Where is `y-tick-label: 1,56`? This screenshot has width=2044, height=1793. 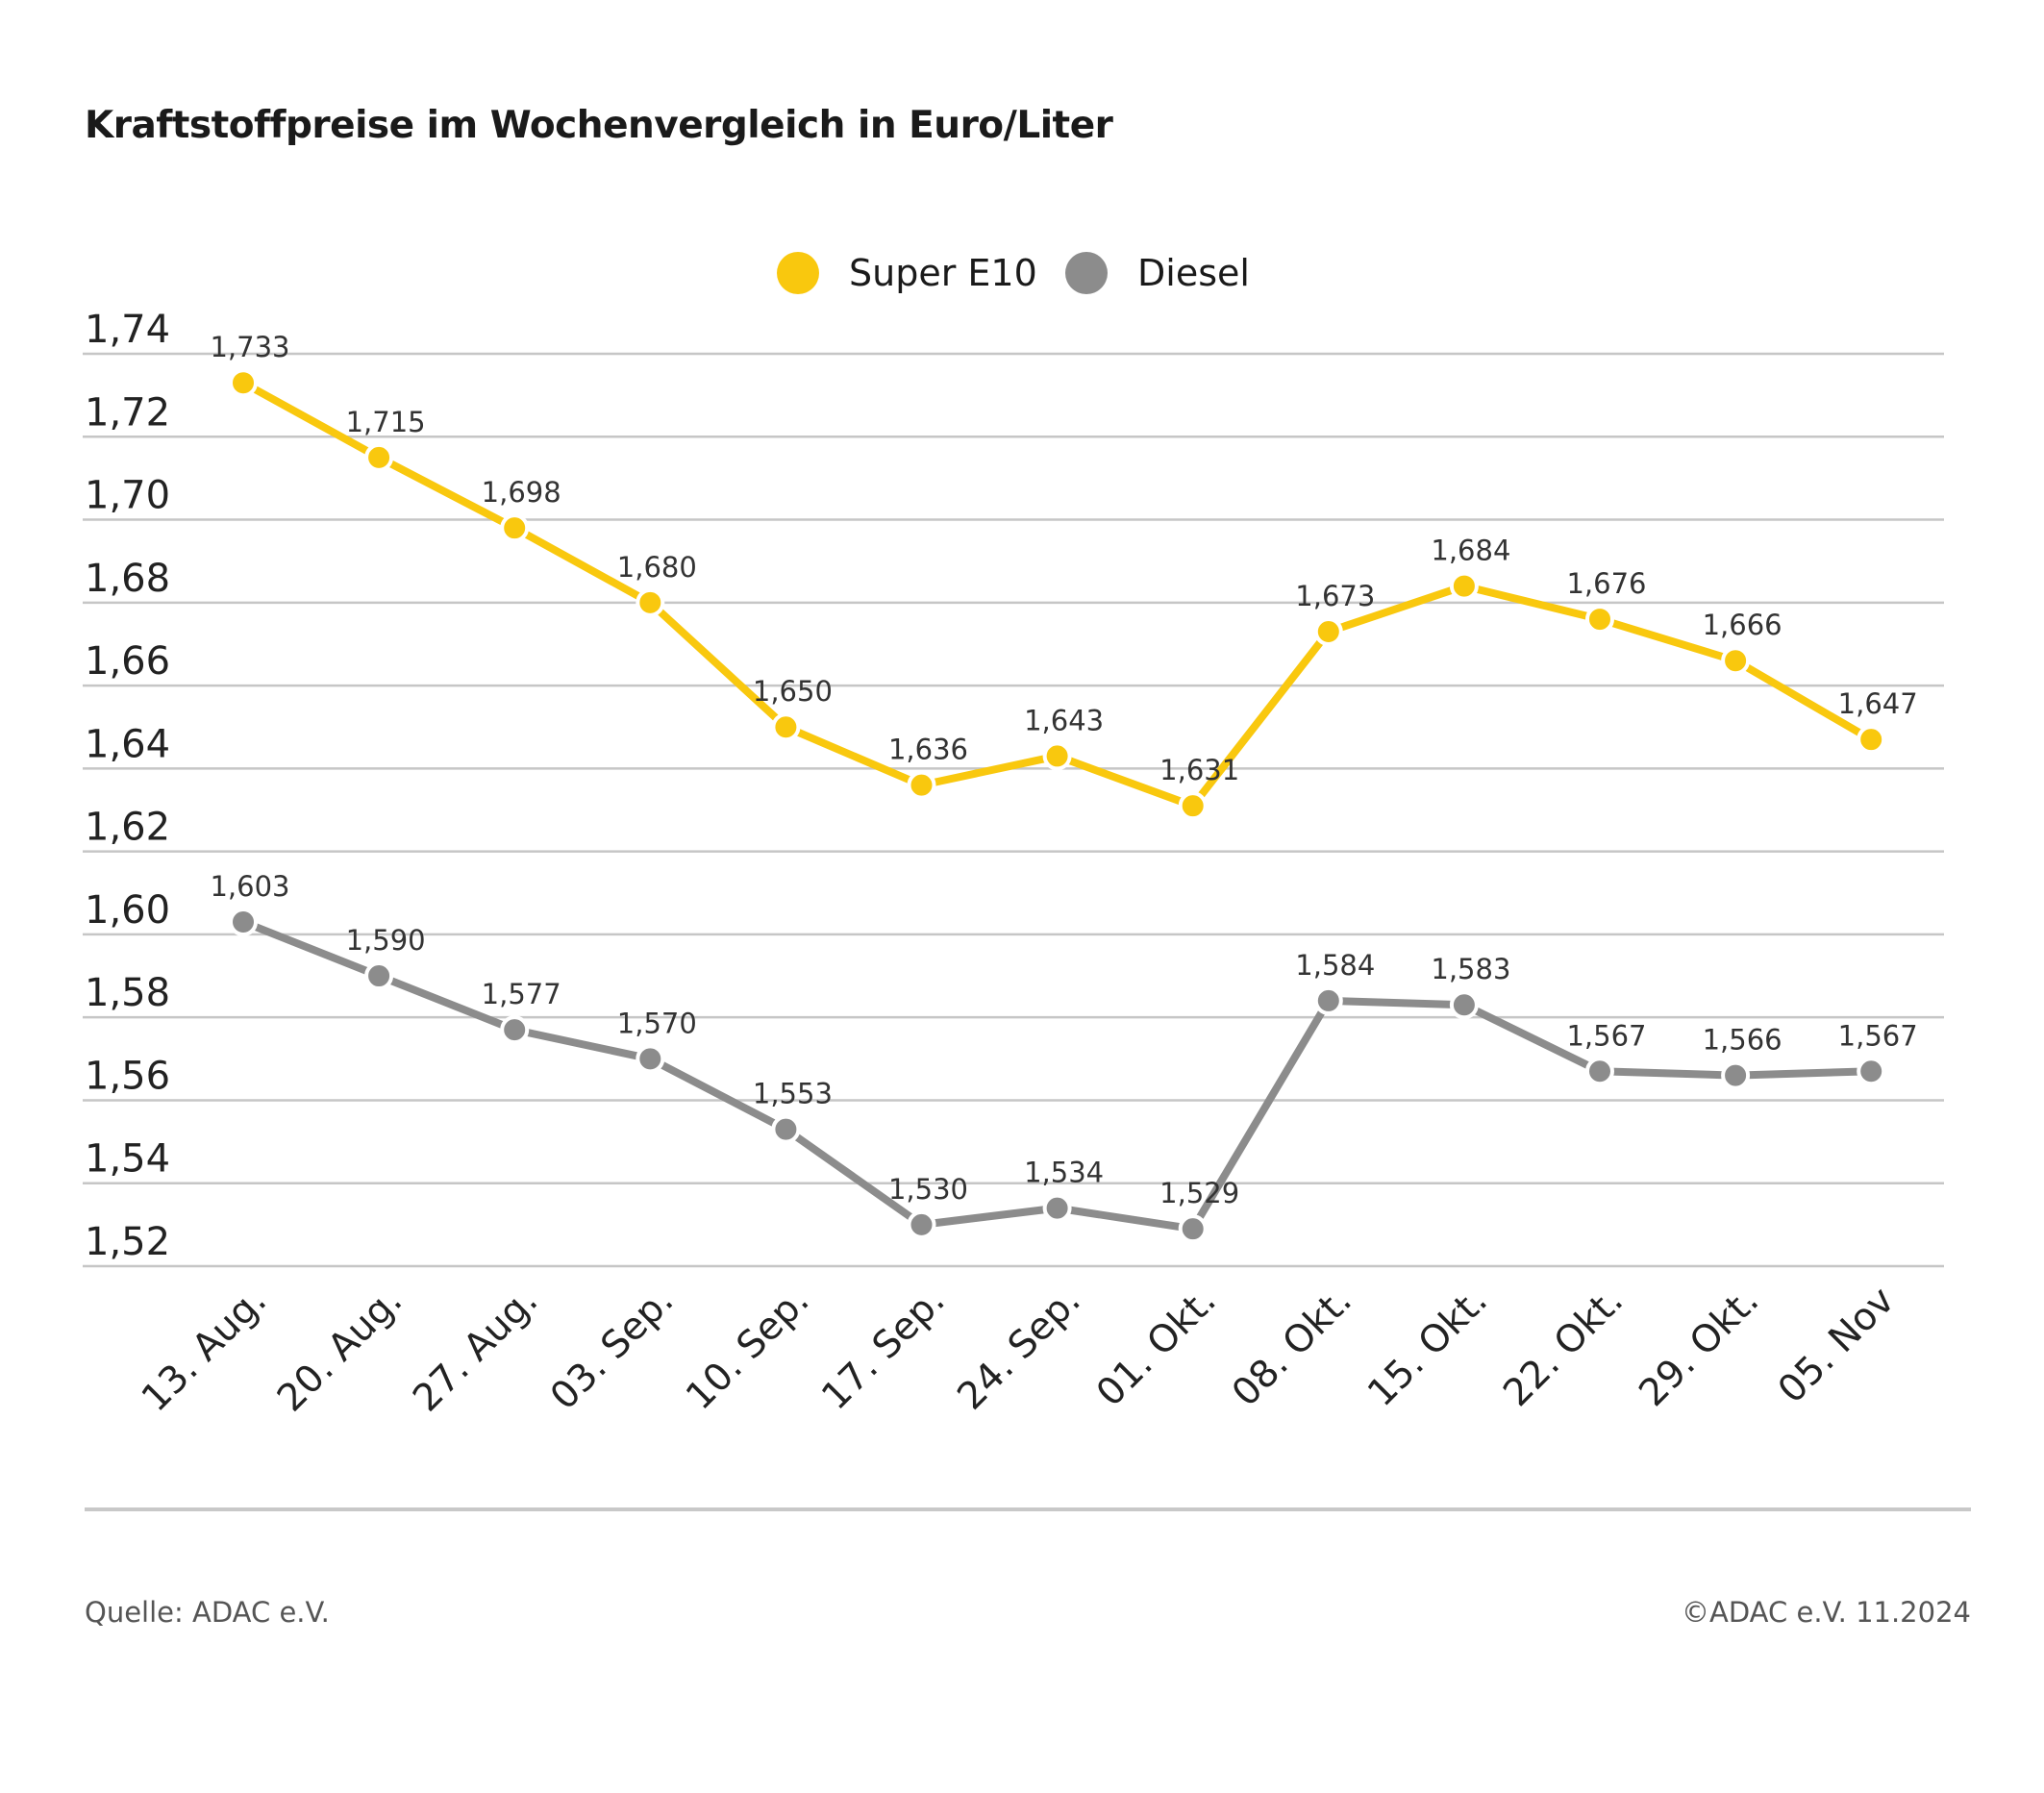
y-tick-label: 1,56 is located at coordinates (127, 1076).